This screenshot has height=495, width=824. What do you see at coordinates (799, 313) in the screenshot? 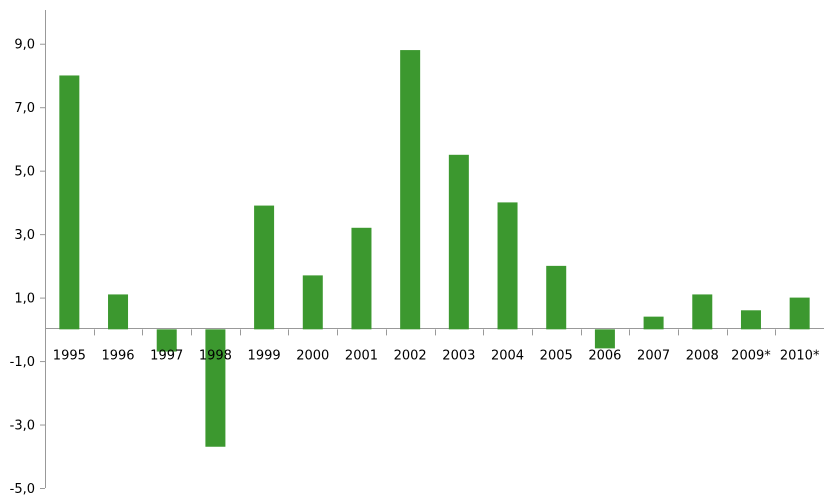
I see `bar-2010` at bounding box center [799, 313].